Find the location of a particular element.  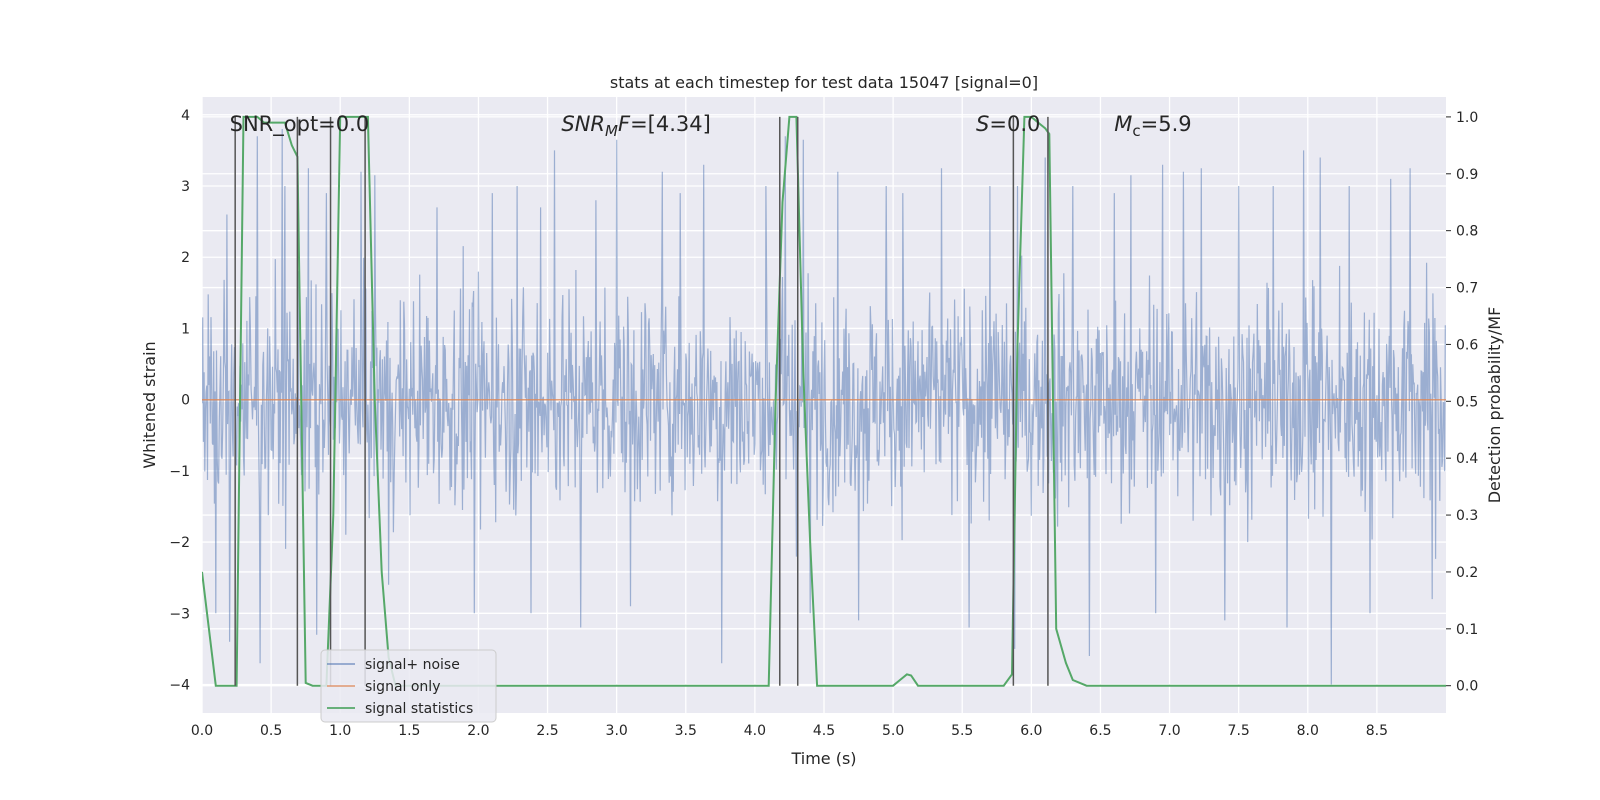

x-tick-label: 4.0 is located at coordinates (755, 731).